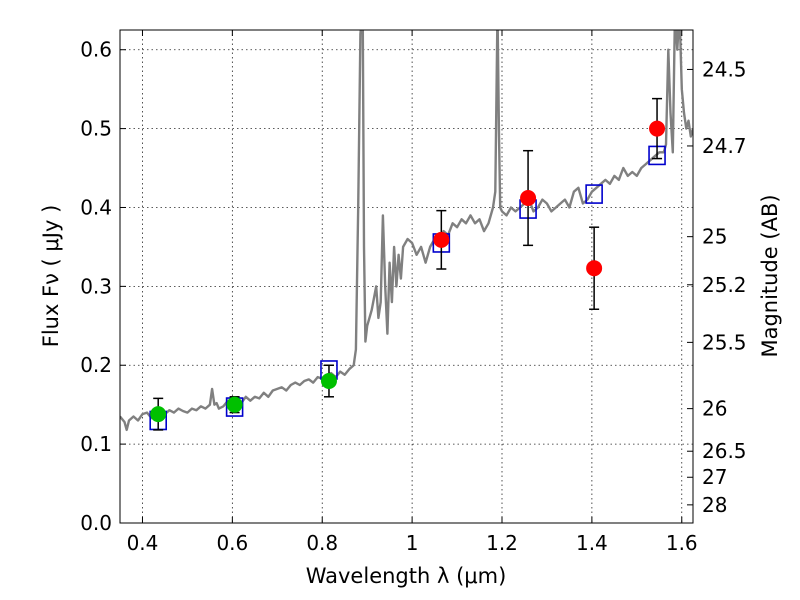 This screenshot has height=600, width=800. Describe the element at coordinates (714, 409) in the screenshot. I see `right-tick-label: 26` at that location.